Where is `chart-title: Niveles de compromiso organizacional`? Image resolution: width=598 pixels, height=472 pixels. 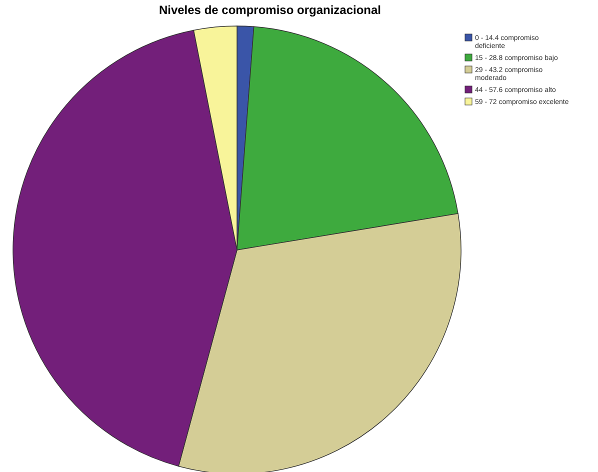
chart-title: Niveles de compromiso organizacional is located at coordinates (270, 10).